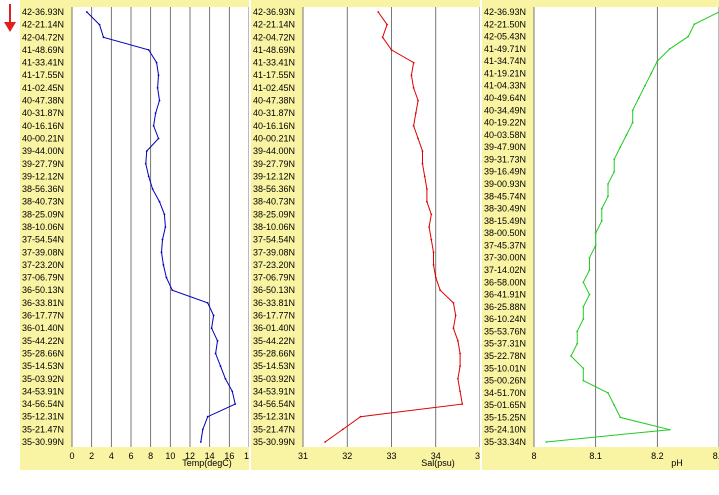  What do you see at coordinates (43, 442) in the screenshot?
I see `latitude-label: 35-30.99N` at bounding box center [43, 442].